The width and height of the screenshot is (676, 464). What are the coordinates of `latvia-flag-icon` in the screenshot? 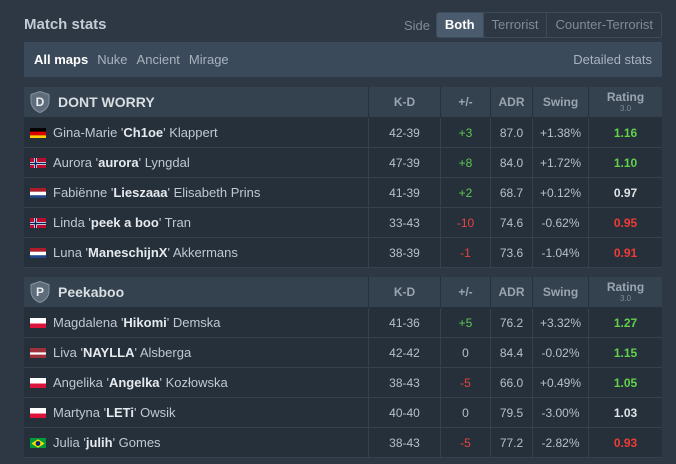 It's located at (38, 352).